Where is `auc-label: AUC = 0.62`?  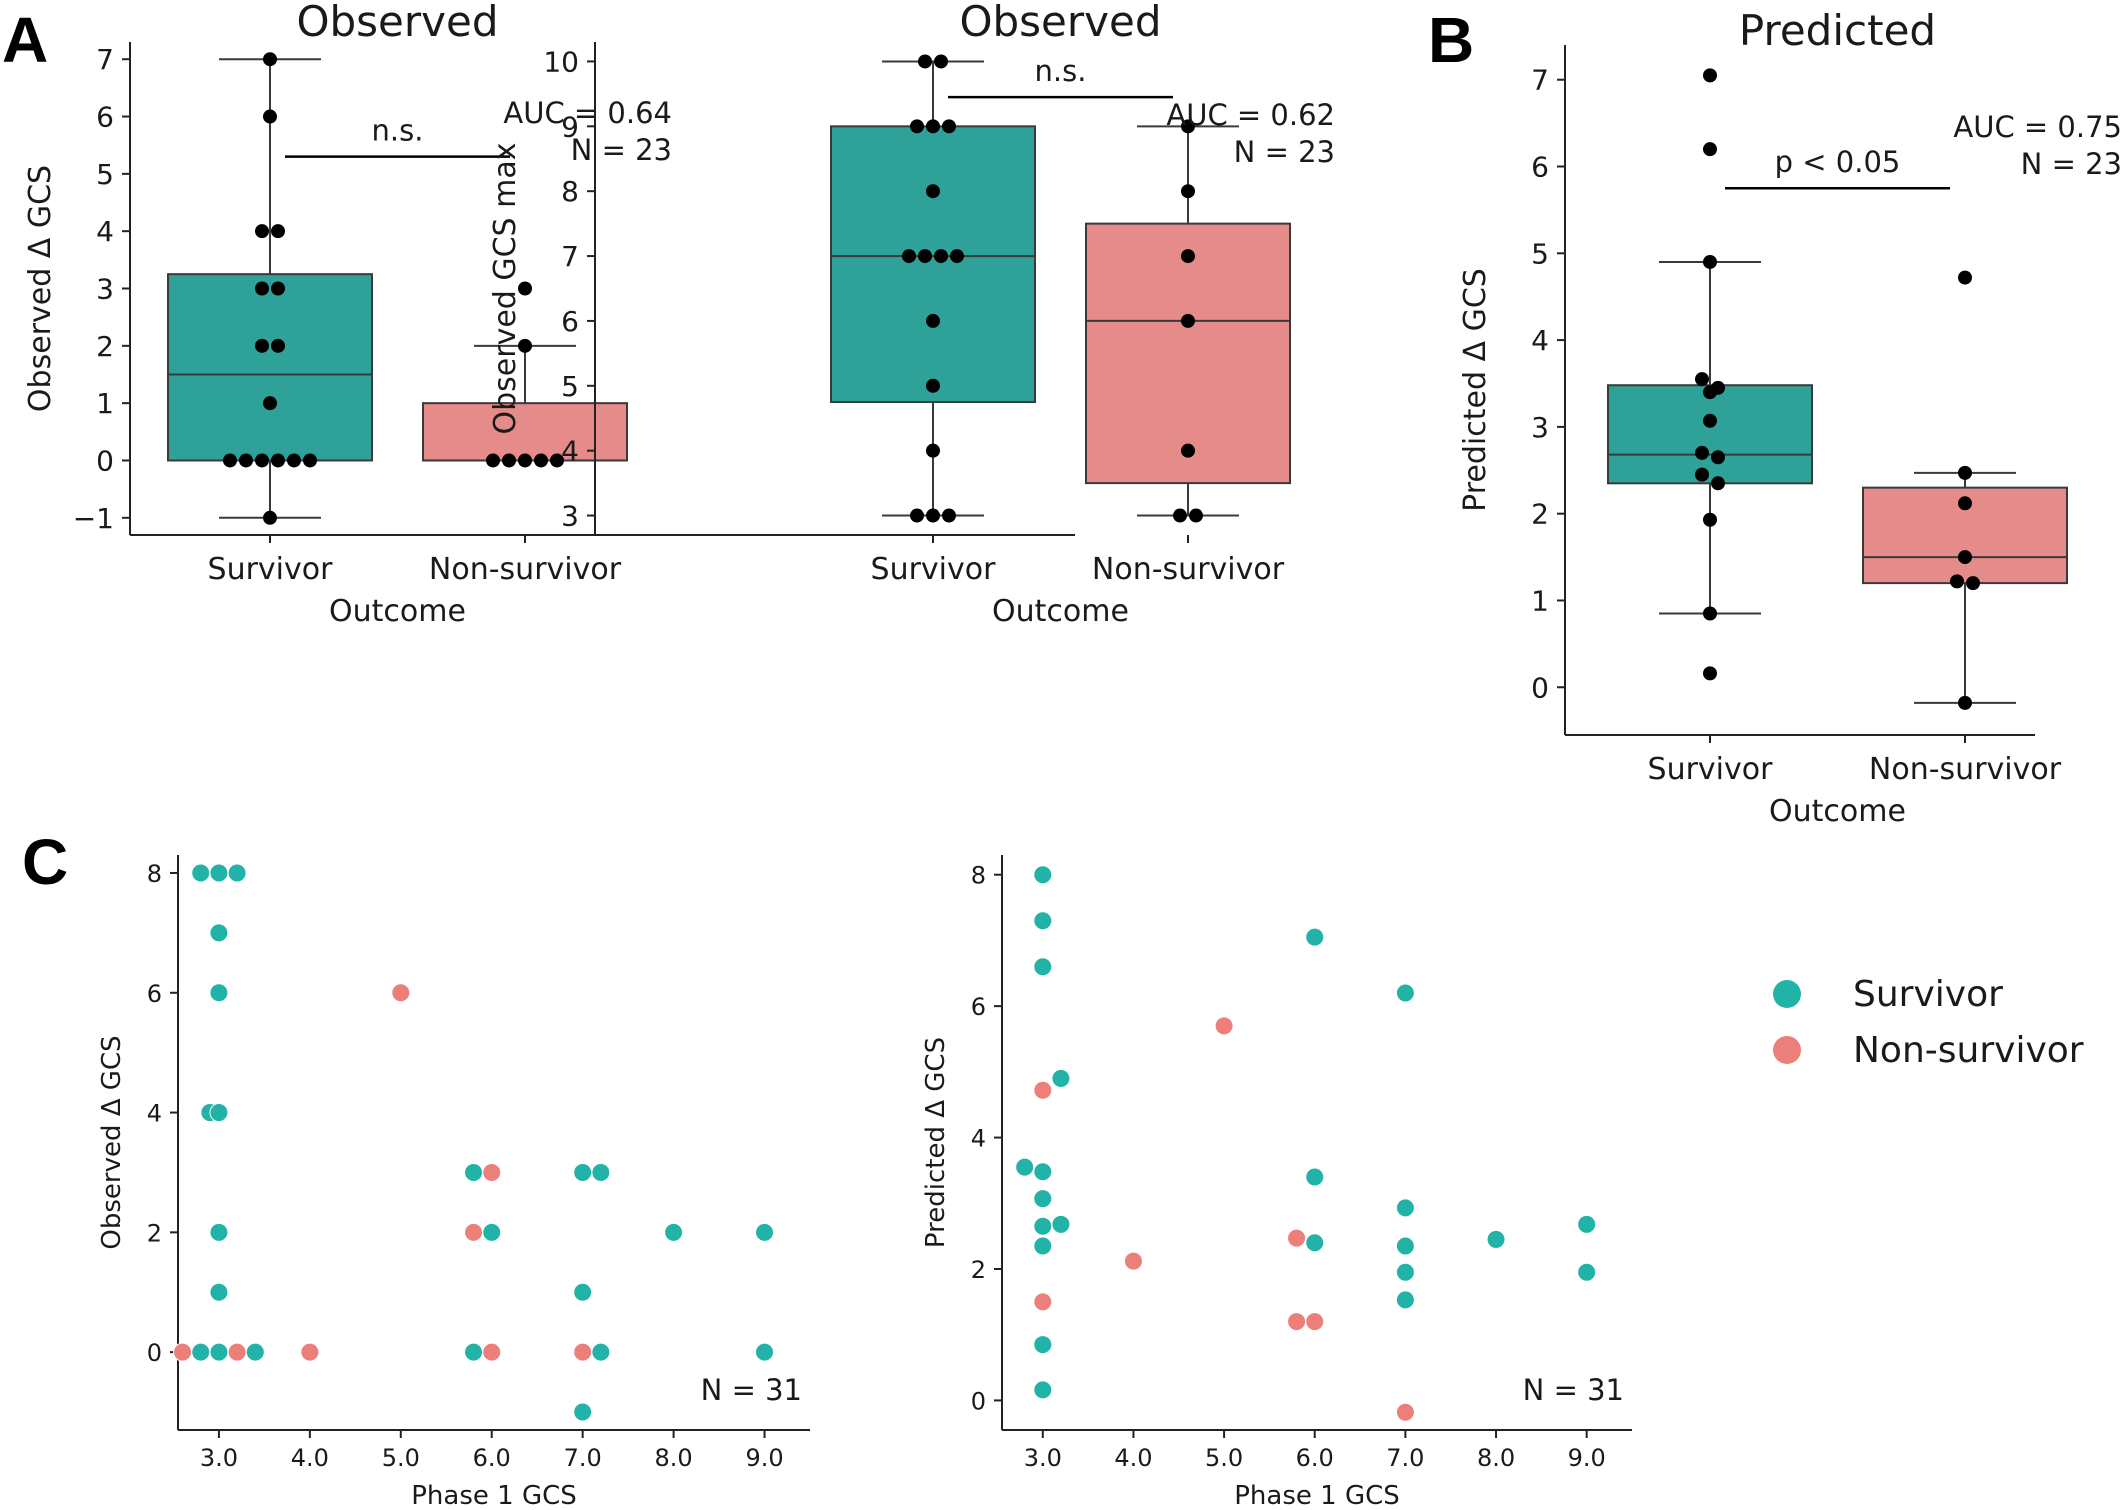
auc-label: AUC = 0.62 is located at coordinates (1250, 115).